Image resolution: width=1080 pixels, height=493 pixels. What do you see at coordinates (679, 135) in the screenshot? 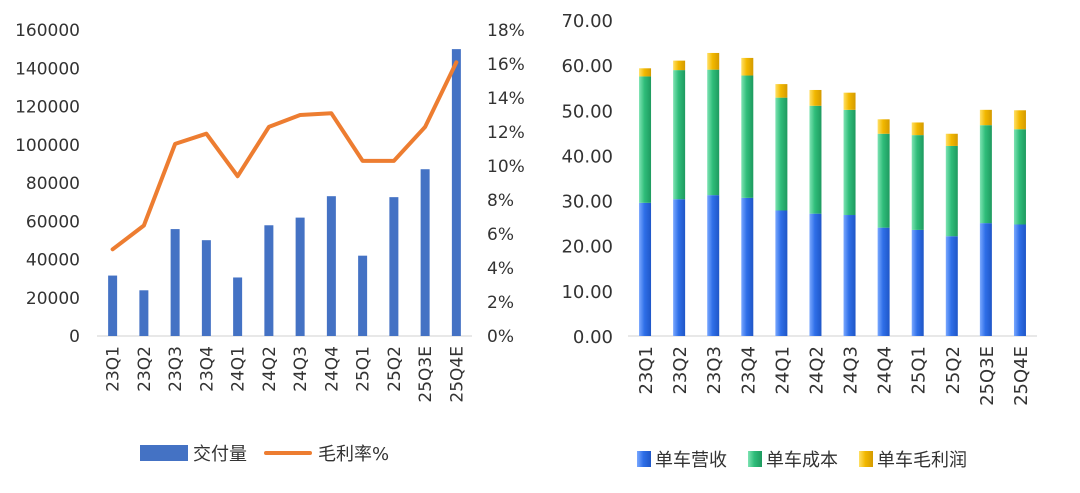
I see `bar-segment-单车毛利润-23Q2` at bounding box center [679, 135].